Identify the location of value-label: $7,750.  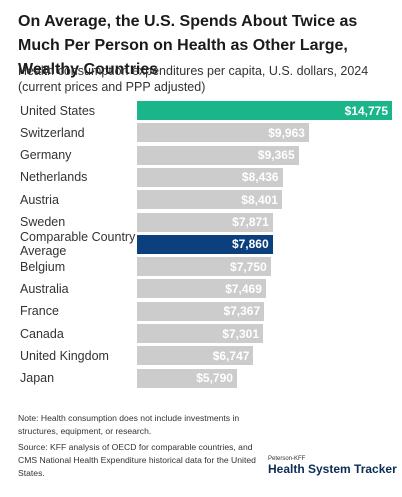
(248, 266).